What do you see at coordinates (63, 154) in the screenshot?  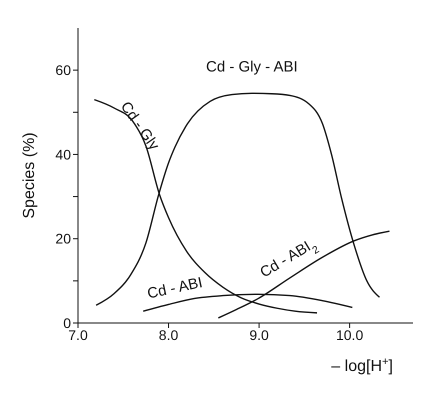 I see `y-tick-label: 40` at bounding box center [63, 154].